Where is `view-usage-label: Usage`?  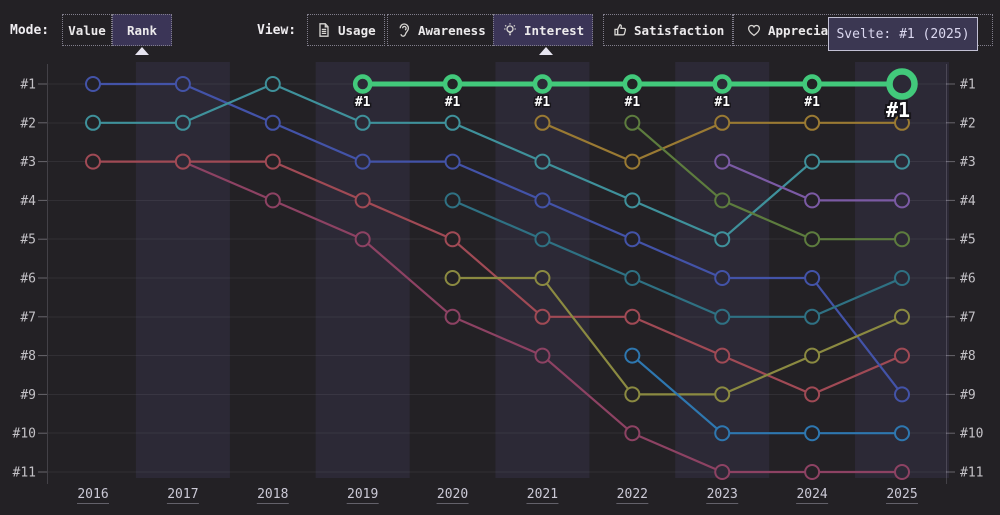 view-usage-label: Usage is located at coordinates (357, 30).